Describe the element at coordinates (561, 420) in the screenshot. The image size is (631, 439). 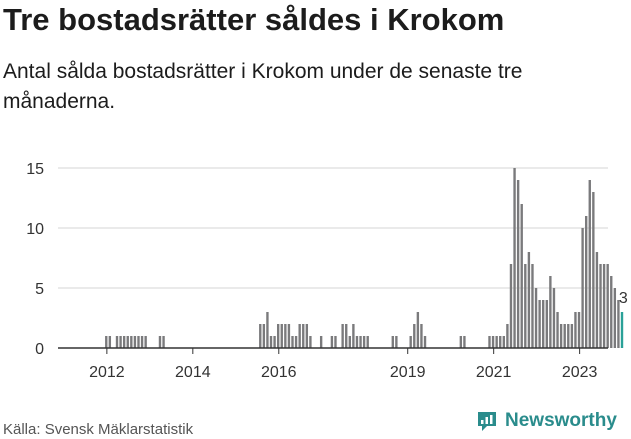
I see `brand-name: Newsworthy` at that location.